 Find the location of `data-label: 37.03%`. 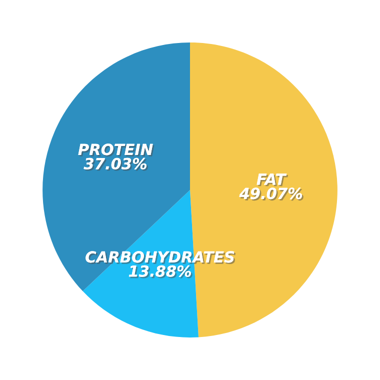

data-label: 37.03% is located at coordinates (116, 164).